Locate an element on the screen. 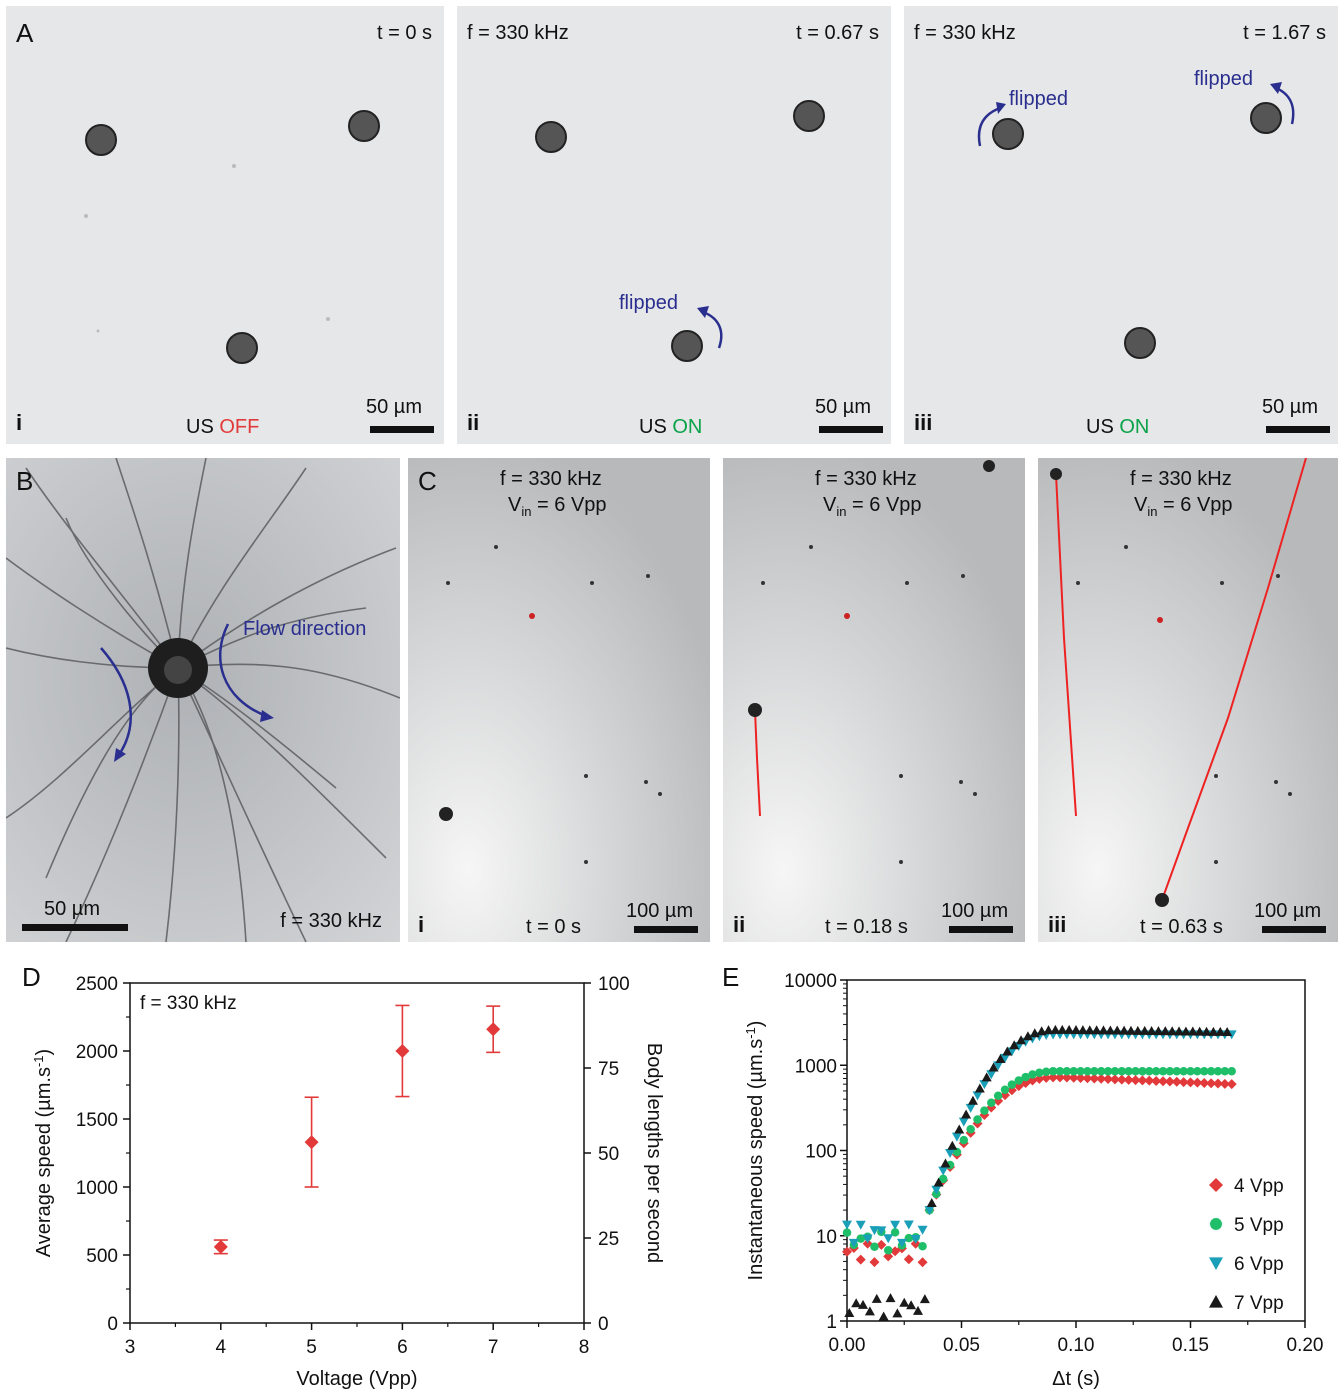  y2-axis-label: Body lengths per second is located at coordinates (654, 1153).